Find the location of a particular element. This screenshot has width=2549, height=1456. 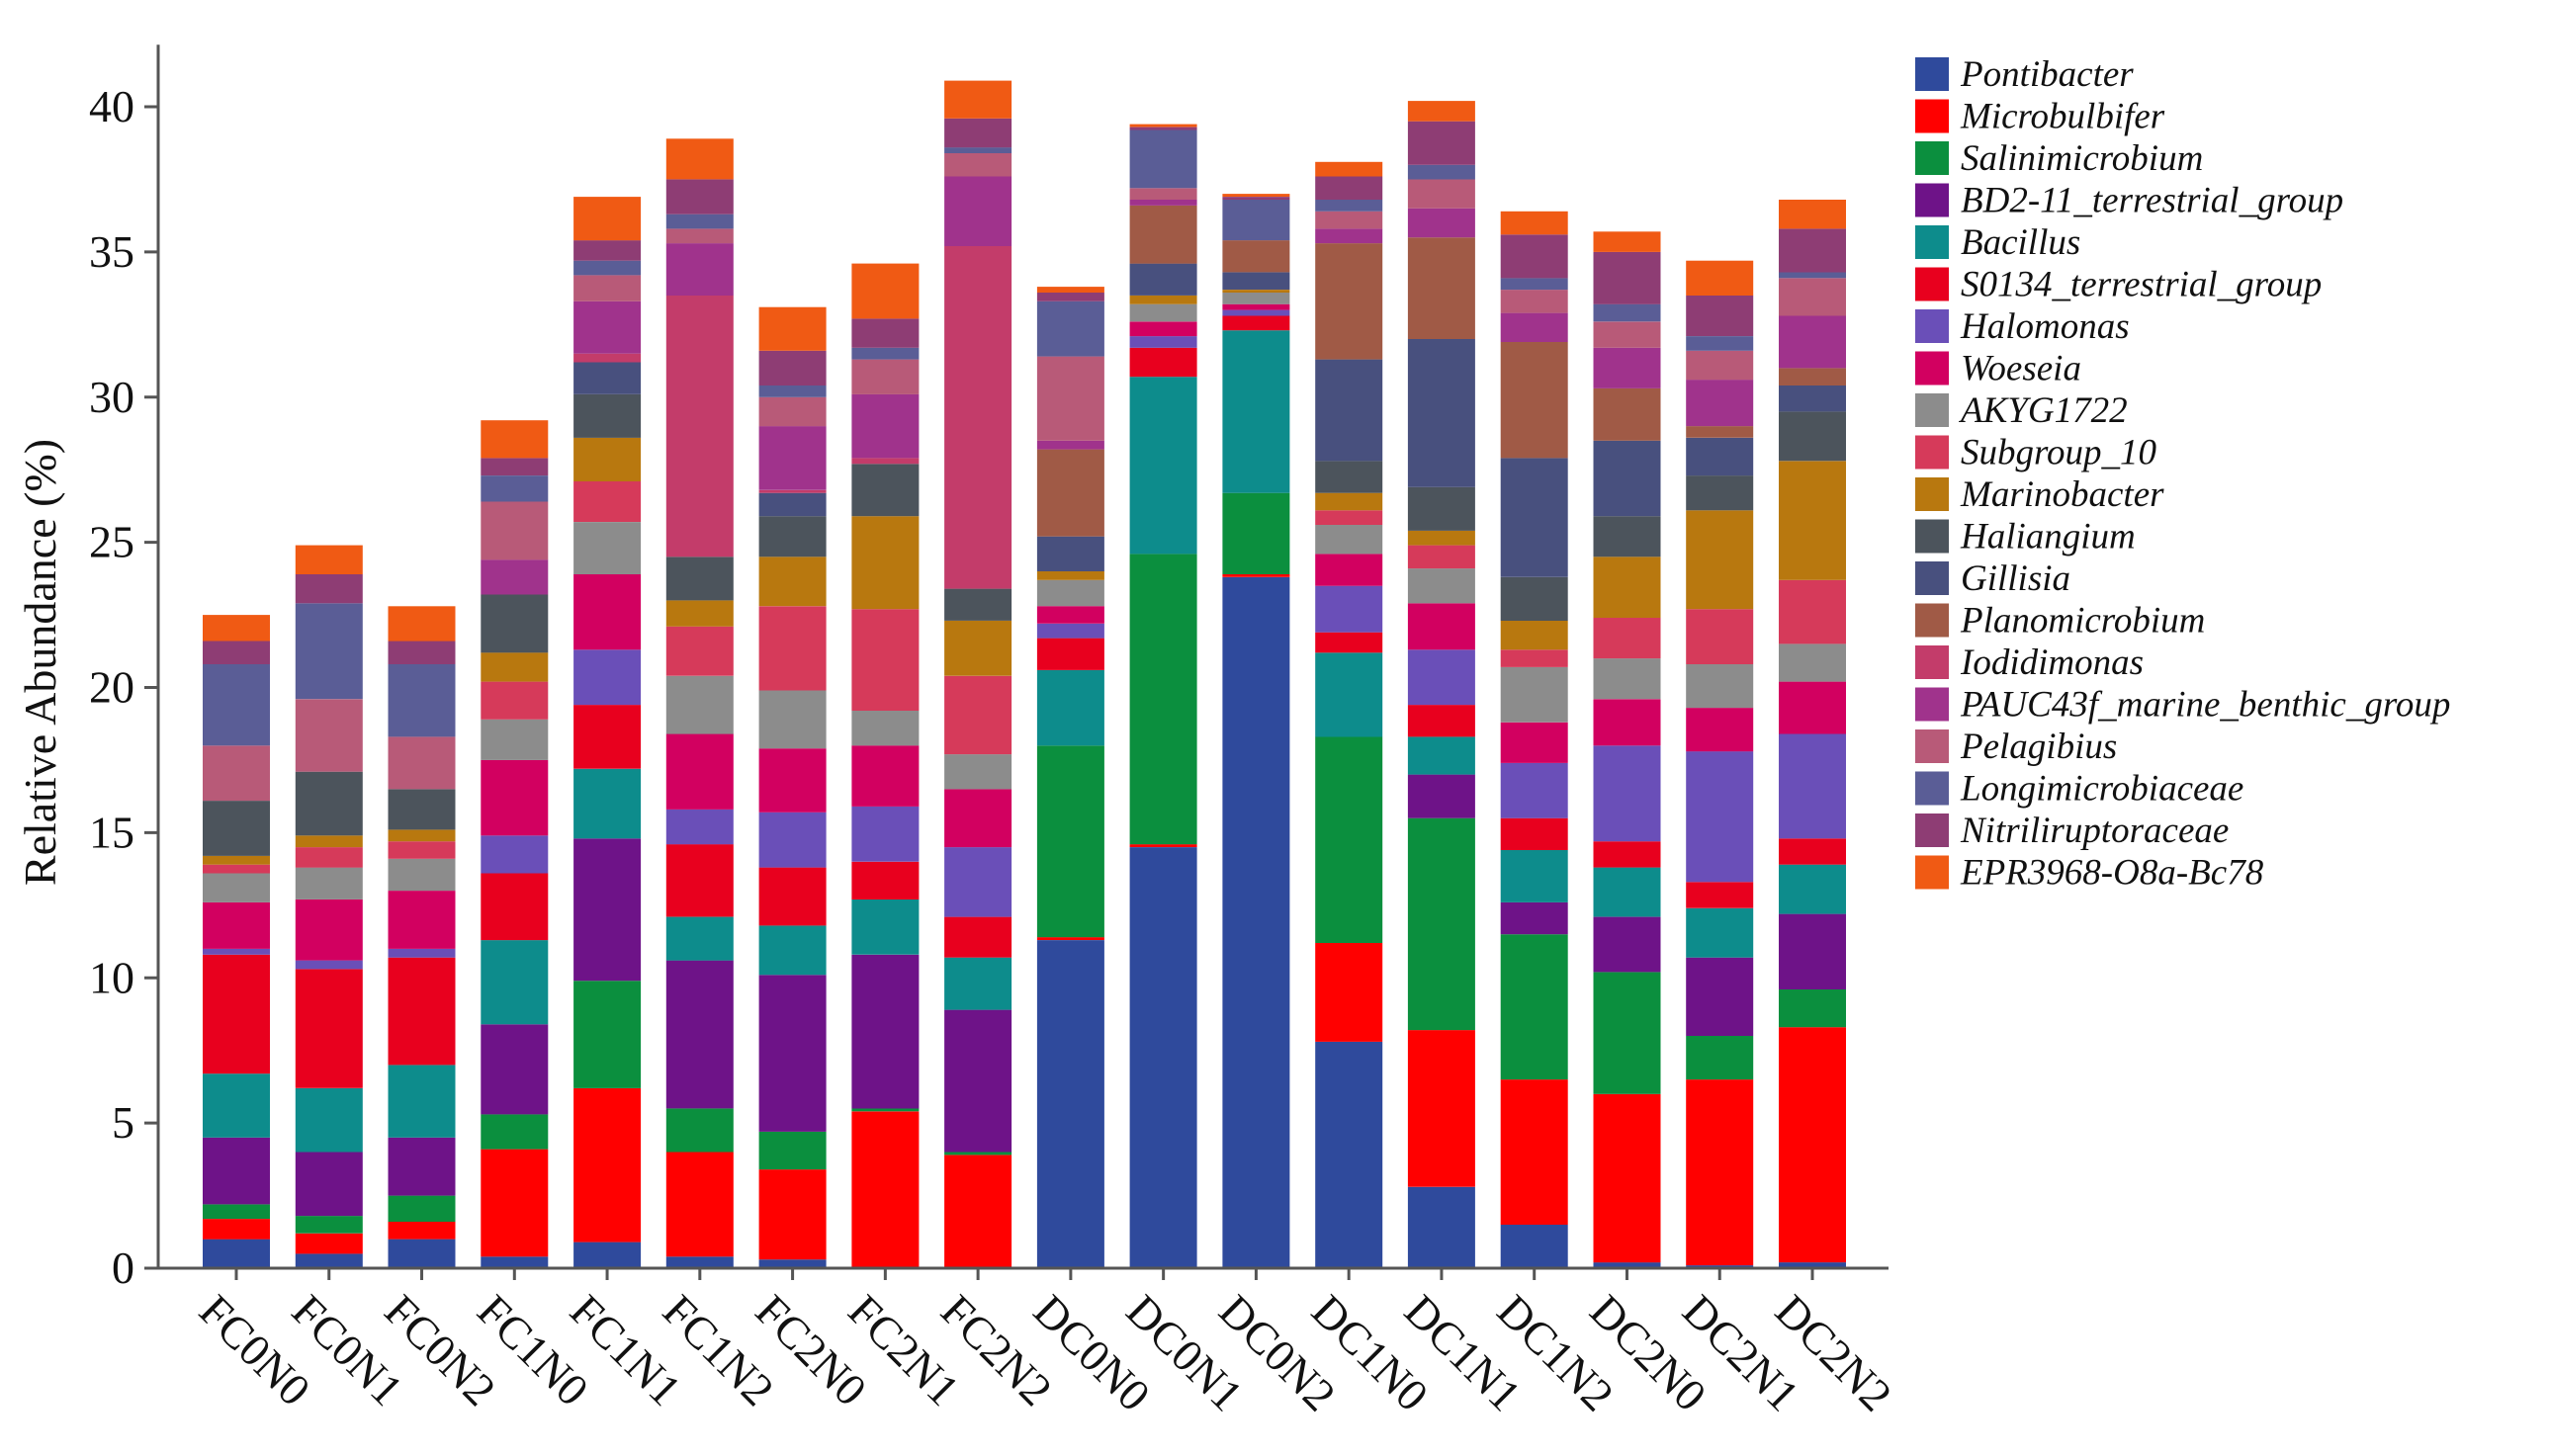

legend-label: Woeseia is located at coordinates (2021, 369).